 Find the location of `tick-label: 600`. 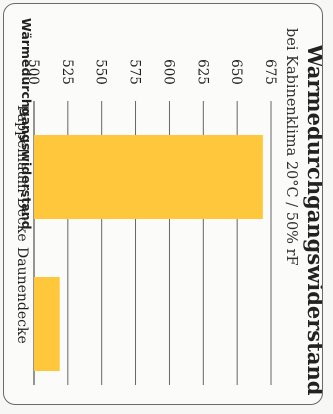

tick-label: 600 is located at coordinates (168, 72).